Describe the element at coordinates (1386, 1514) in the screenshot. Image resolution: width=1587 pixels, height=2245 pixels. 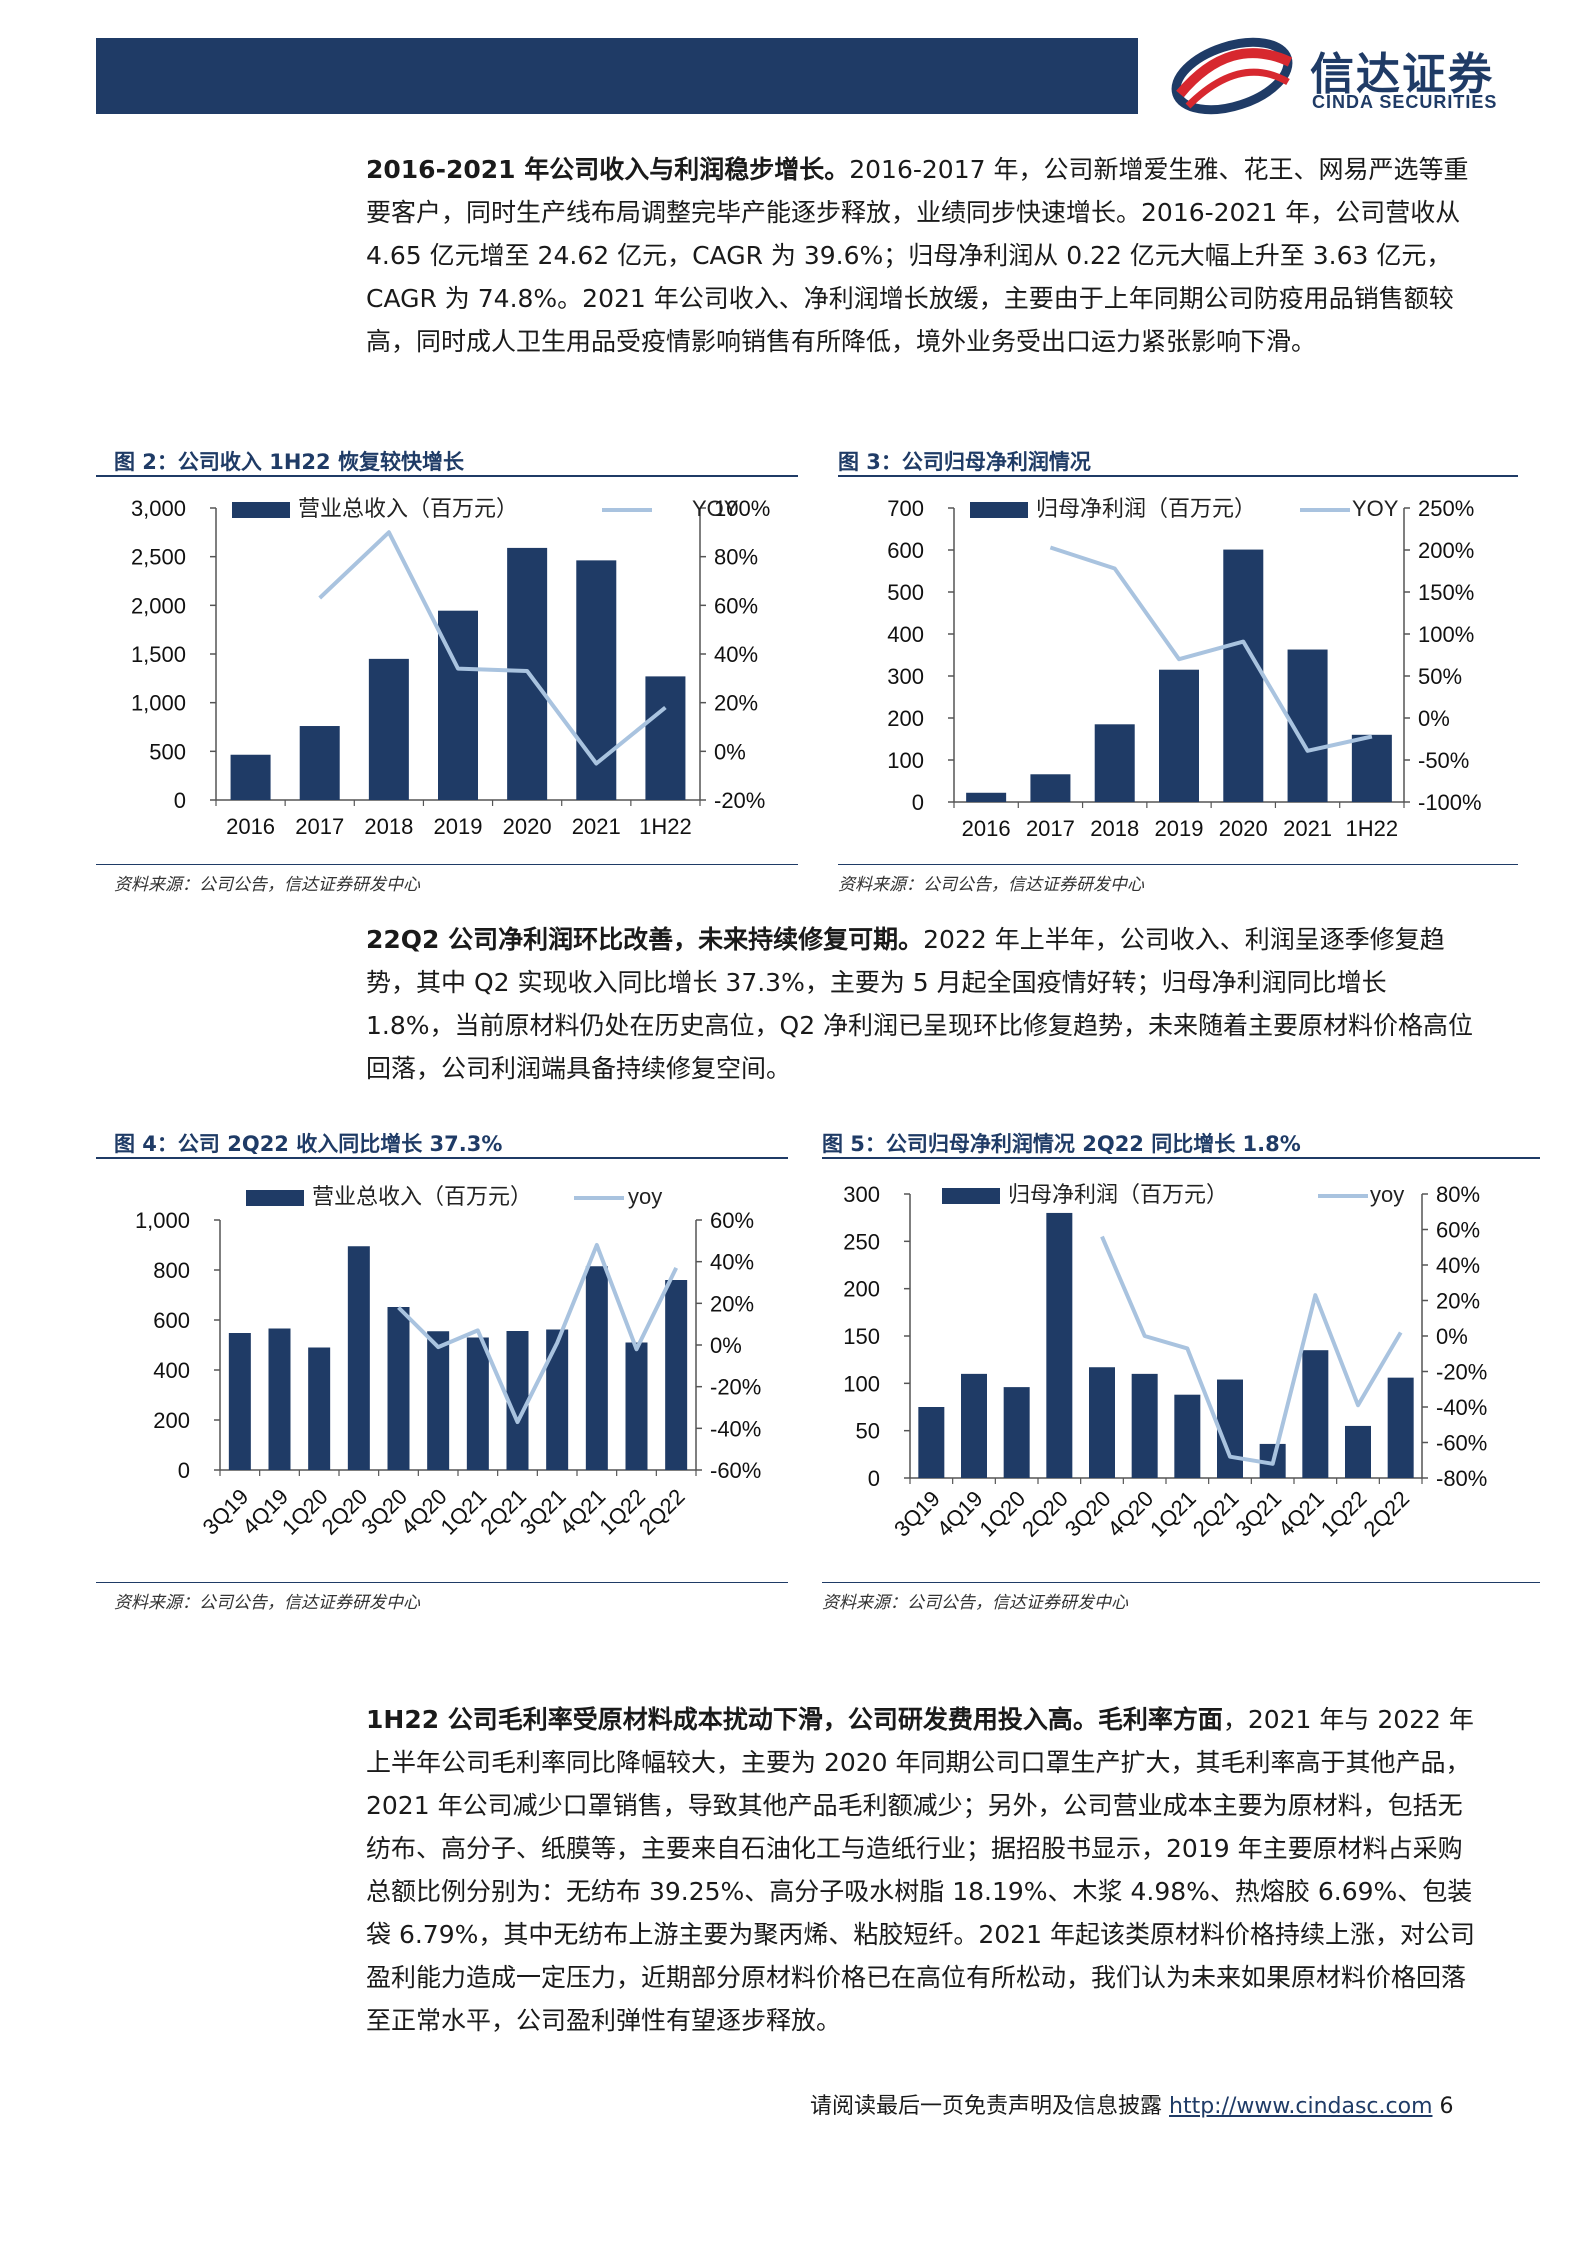
I see `x-tick-label: 2Q22` at that location.